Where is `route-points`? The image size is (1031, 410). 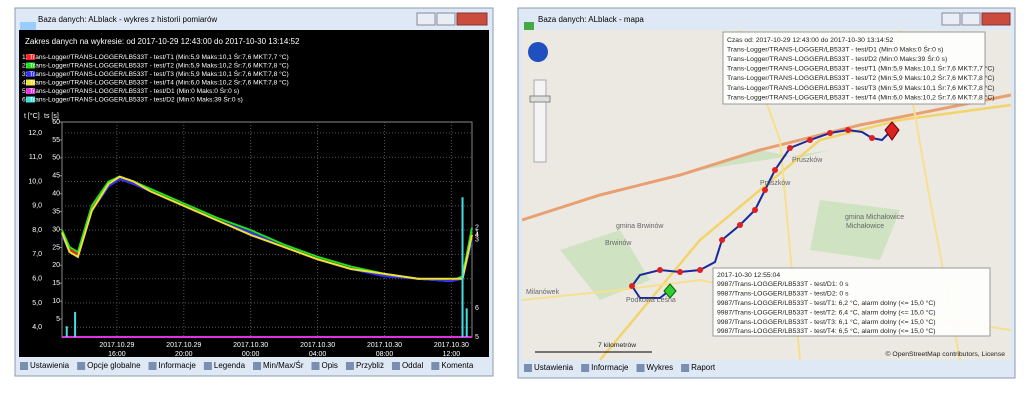 route-points is located at coordinates (752, 208).